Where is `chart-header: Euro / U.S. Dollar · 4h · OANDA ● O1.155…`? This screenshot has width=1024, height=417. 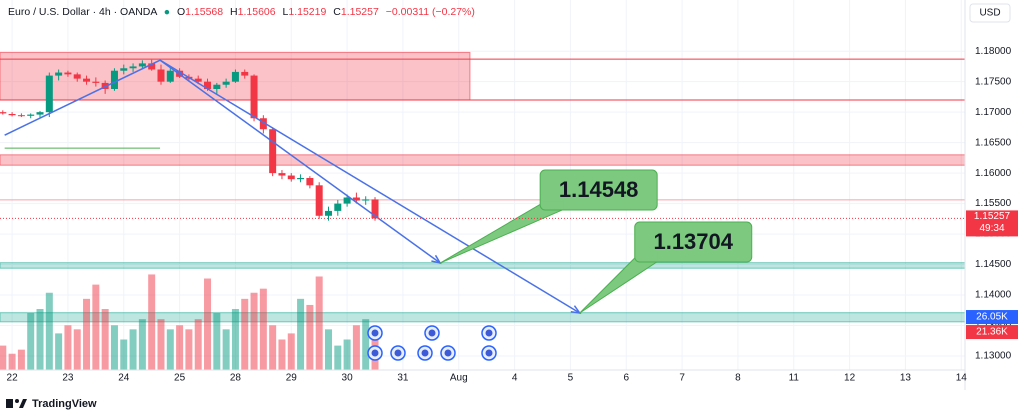
chart-header: Euro / U.S. Dollar · 4h · OANDA ● O1.155… is located at coordinates (241, 12).